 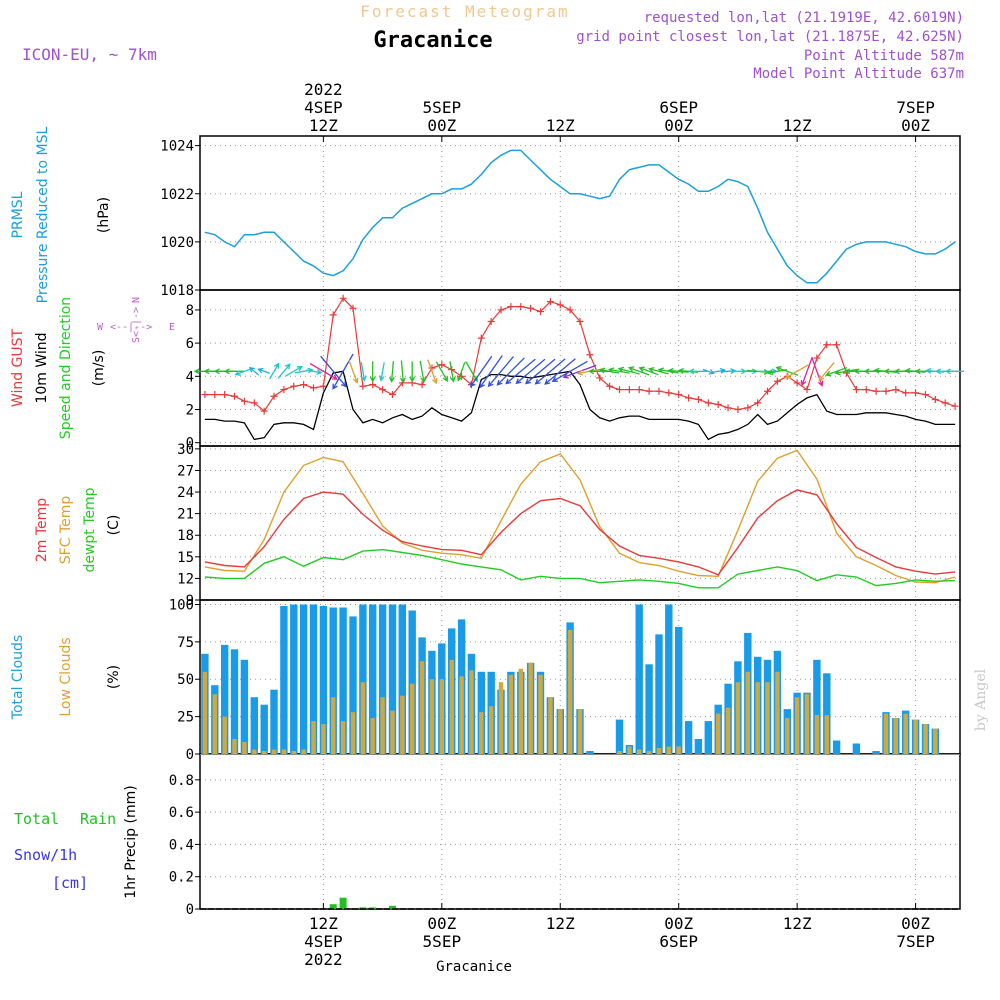 I want to click on temp-dewpt-line, so click(x=580, y=568).